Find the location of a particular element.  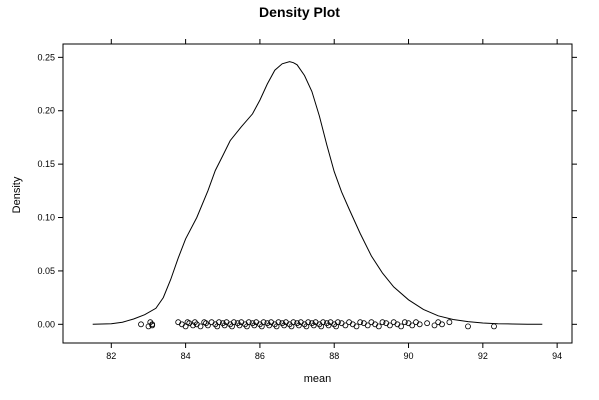

y-tick-label: 0.00 is located at coordinates (46, 324).